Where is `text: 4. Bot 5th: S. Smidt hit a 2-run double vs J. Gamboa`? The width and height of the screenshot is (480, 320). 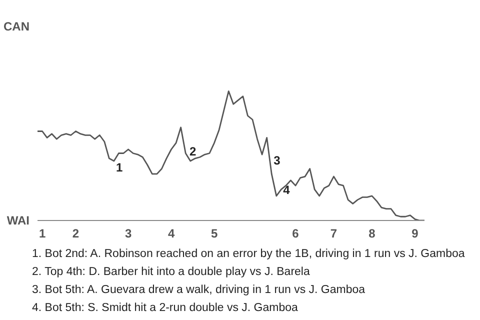
text: 4. Bot 5th: S. Smidt hit a 2-run double vs J. Gamboa is located at coordinates (165, 308).